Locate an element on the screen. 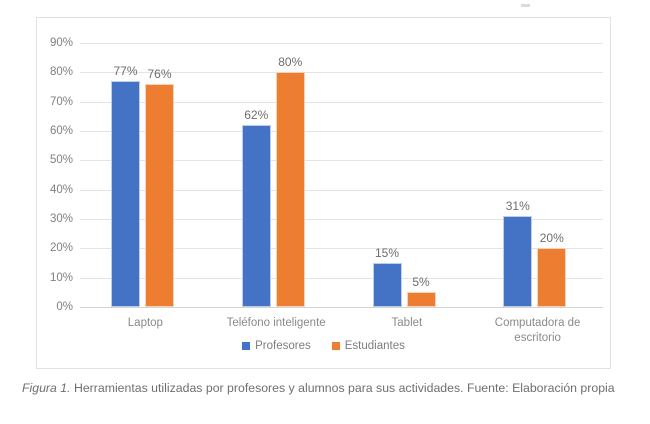 This screenshot has height=424, width=650. chart-legend: Profesores Estudiantes is located at coordinates (323, 346).